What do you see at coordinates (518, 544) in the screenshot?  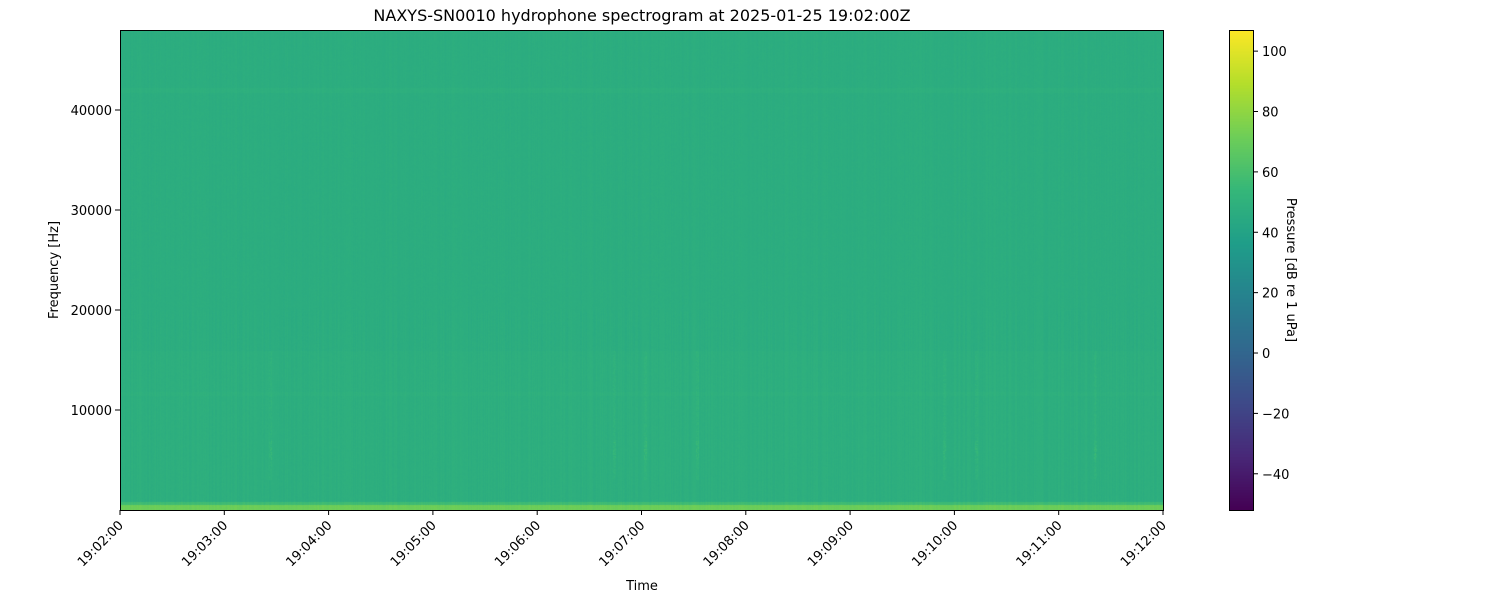 I see `x-tick-label: 19:06:00` at bounding box center [518, 544].